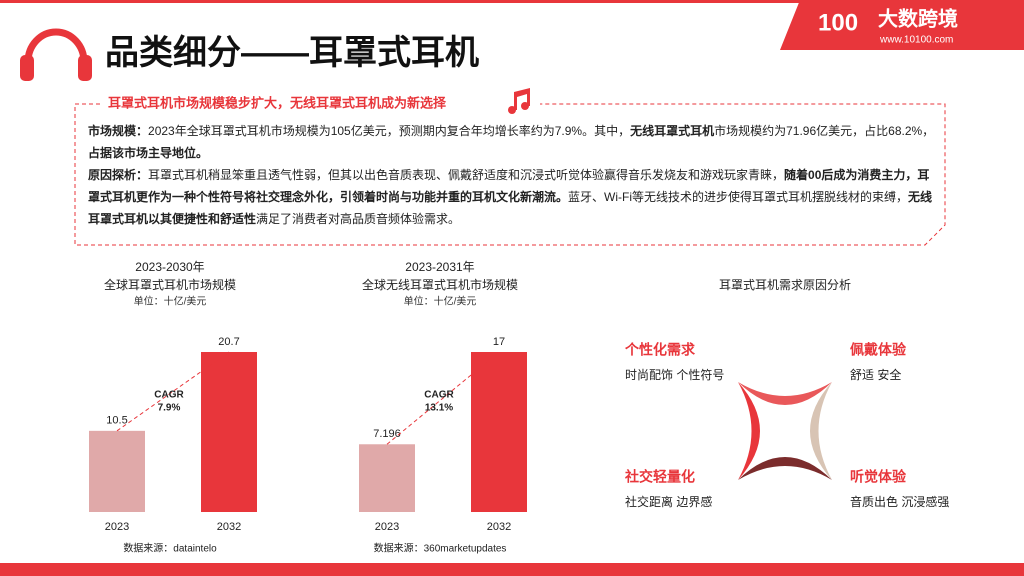 The height and width of the screenshot is (576, 1024). Describe the element at coordinates (440, 284) in the screenshot. I see `chart-title: 全球无线耳罩式耳机市场规模` at that location.